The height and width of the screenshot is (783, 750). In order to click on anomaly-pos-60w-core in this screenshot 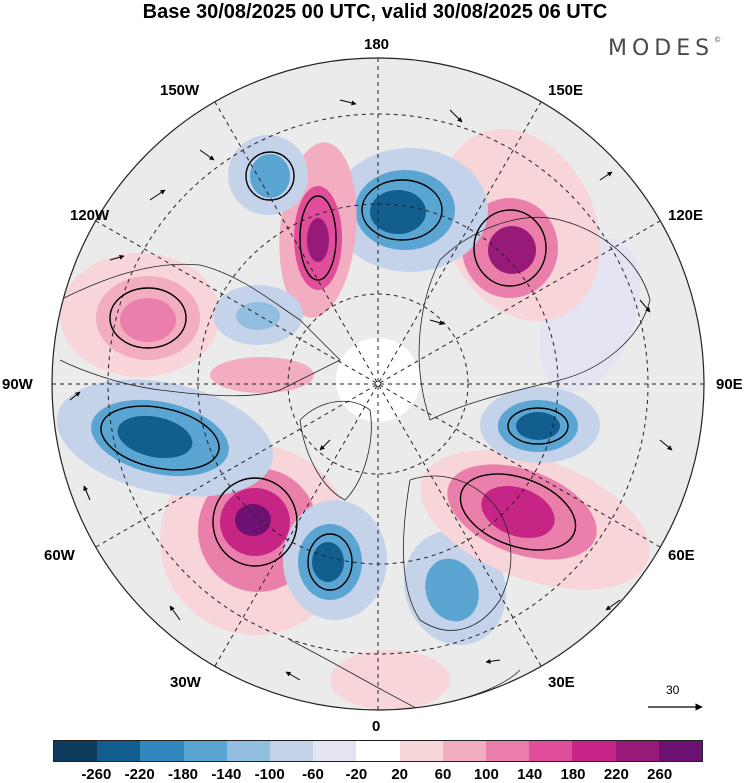, I will do `click(253, 520)`.